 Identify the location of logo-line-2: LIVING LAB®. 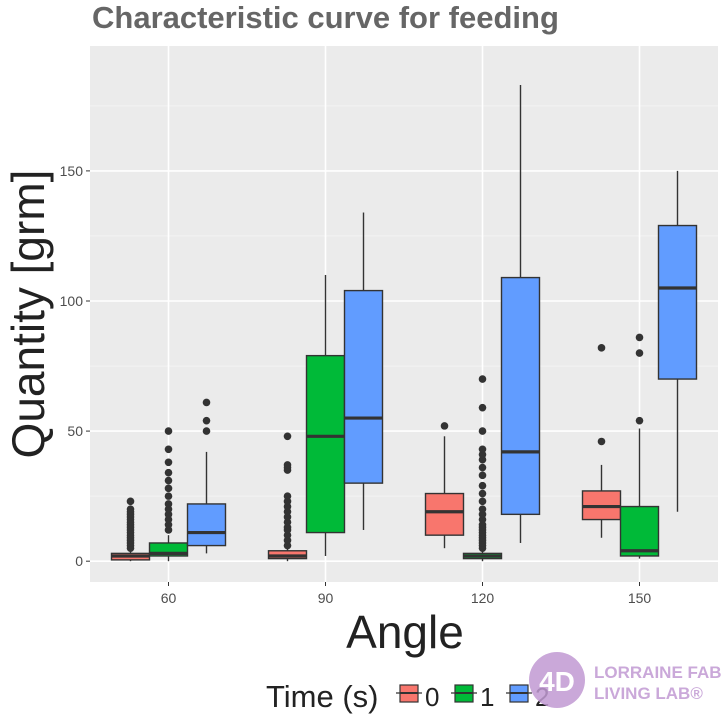
(648, 693).